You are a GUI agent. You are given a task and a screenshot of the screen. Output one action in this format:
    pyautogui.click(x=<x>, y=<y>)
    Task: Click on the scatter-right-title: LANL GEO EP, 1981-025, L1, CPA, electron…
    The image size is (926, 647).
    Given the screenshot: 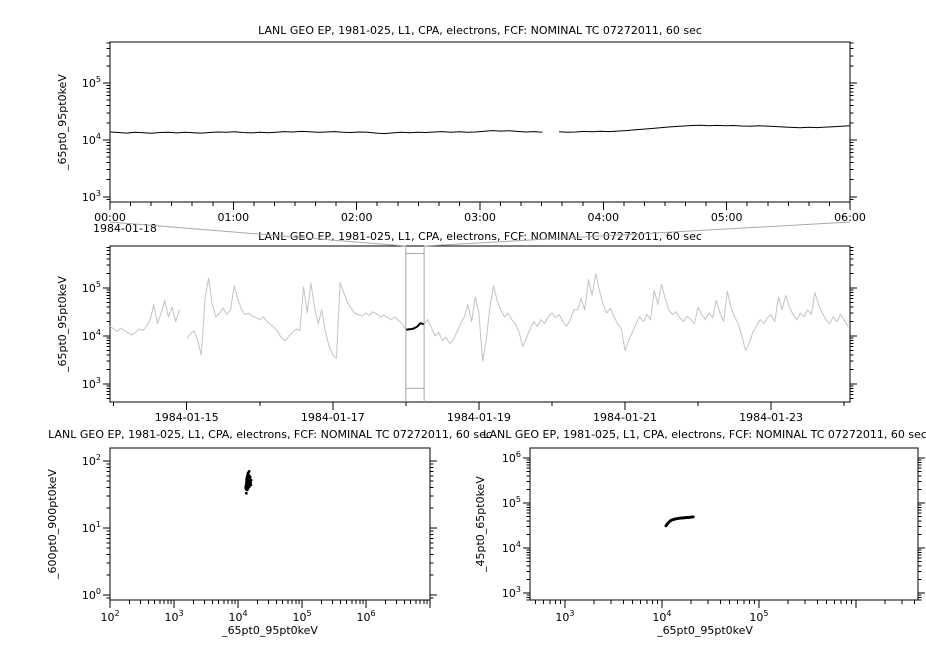 What is the action you would take?
    pyautogui.click(x=704, y=434)
    